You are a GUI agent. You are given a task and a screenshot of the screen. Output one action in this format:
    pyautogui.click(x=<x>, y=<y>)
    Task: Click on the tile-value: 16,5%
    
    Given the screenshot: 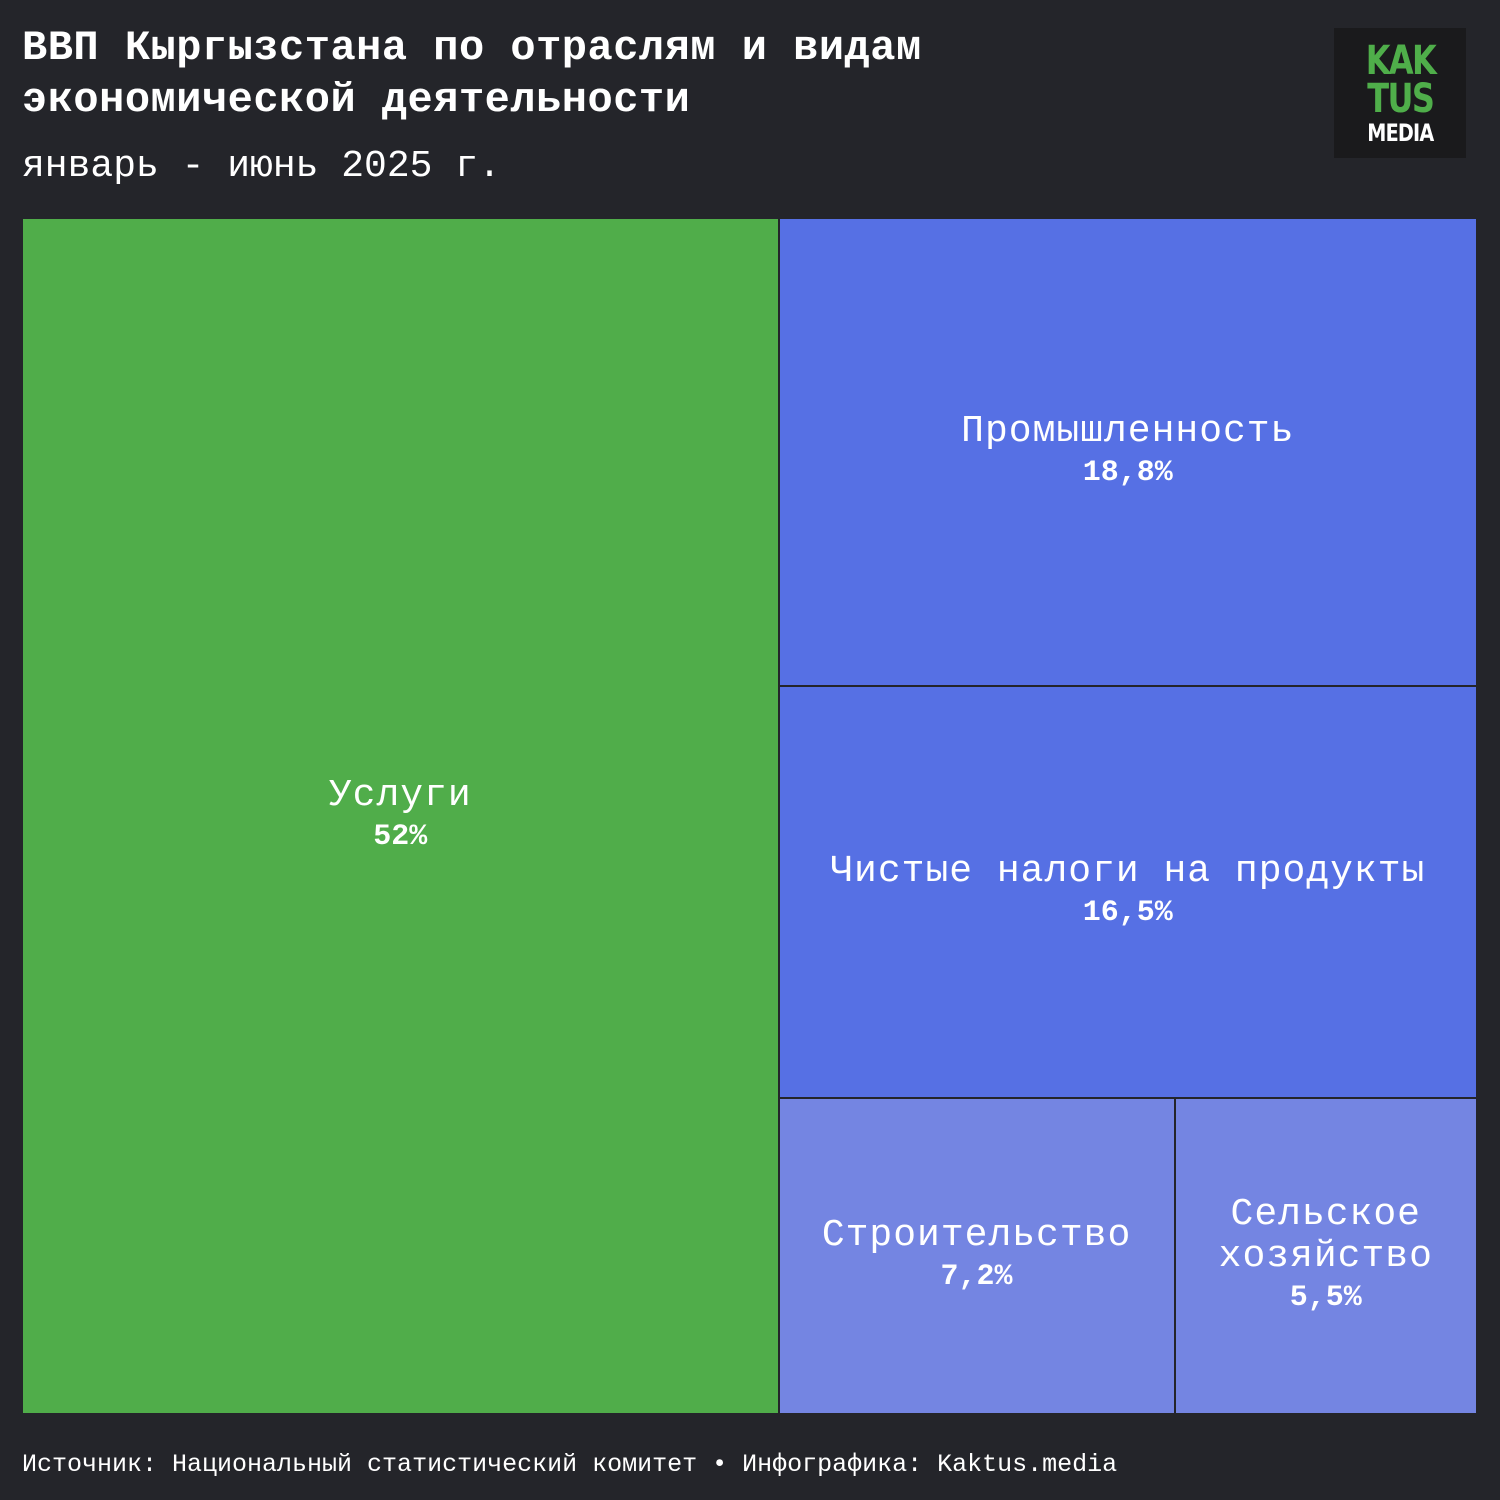 What is the action you would take?
    pyautogui.click(x=1127, y=912)
    